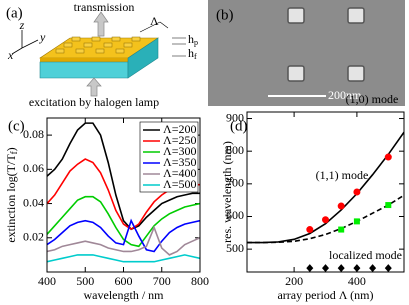  What do you see at coordinates (94, 87) in the screenshot?
I see `arrow-up-bottom` at bounding box center [94, 87].